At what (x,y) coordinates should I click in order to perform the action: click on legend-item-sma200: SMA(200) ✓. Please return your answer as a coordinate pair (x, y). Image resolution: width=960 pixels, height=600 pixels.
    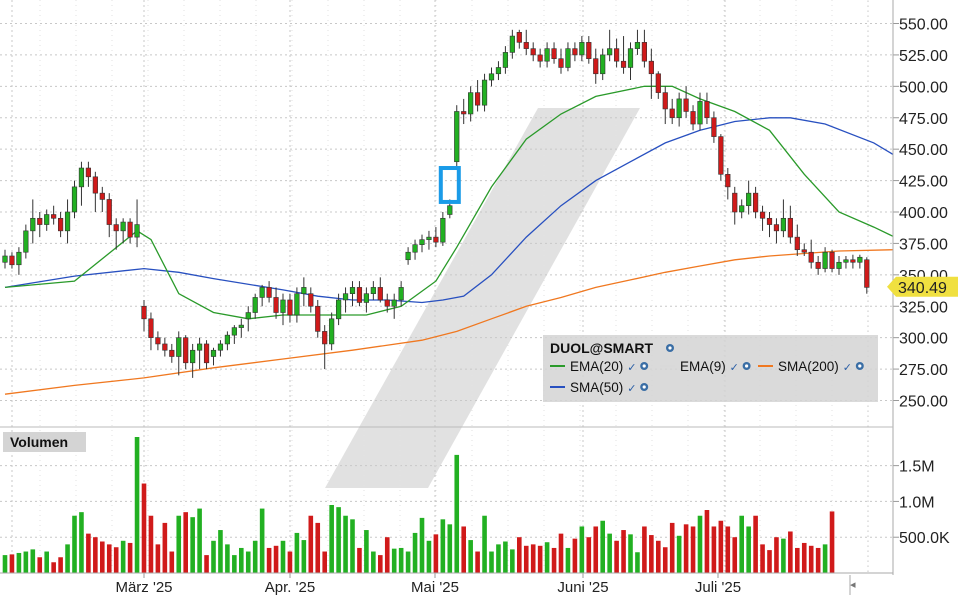
    Looking at the image, I should click on (811, 366).